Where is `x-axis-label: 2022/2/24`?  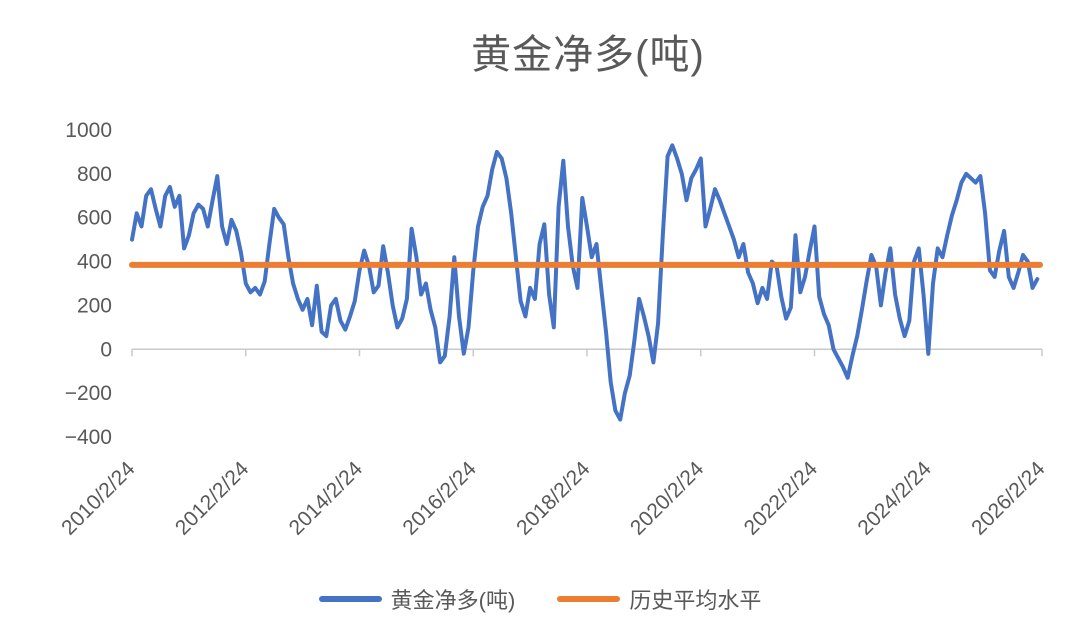 x-axis-label: 2022/2/24 is located at coordinates (781, 498).